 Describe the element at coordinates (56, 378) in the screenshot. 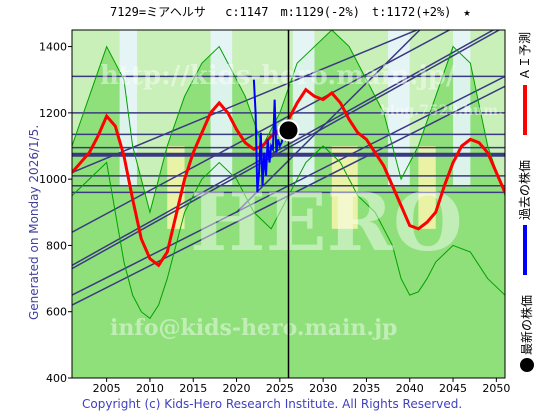

I see `y-tick-label: 400` at that location.